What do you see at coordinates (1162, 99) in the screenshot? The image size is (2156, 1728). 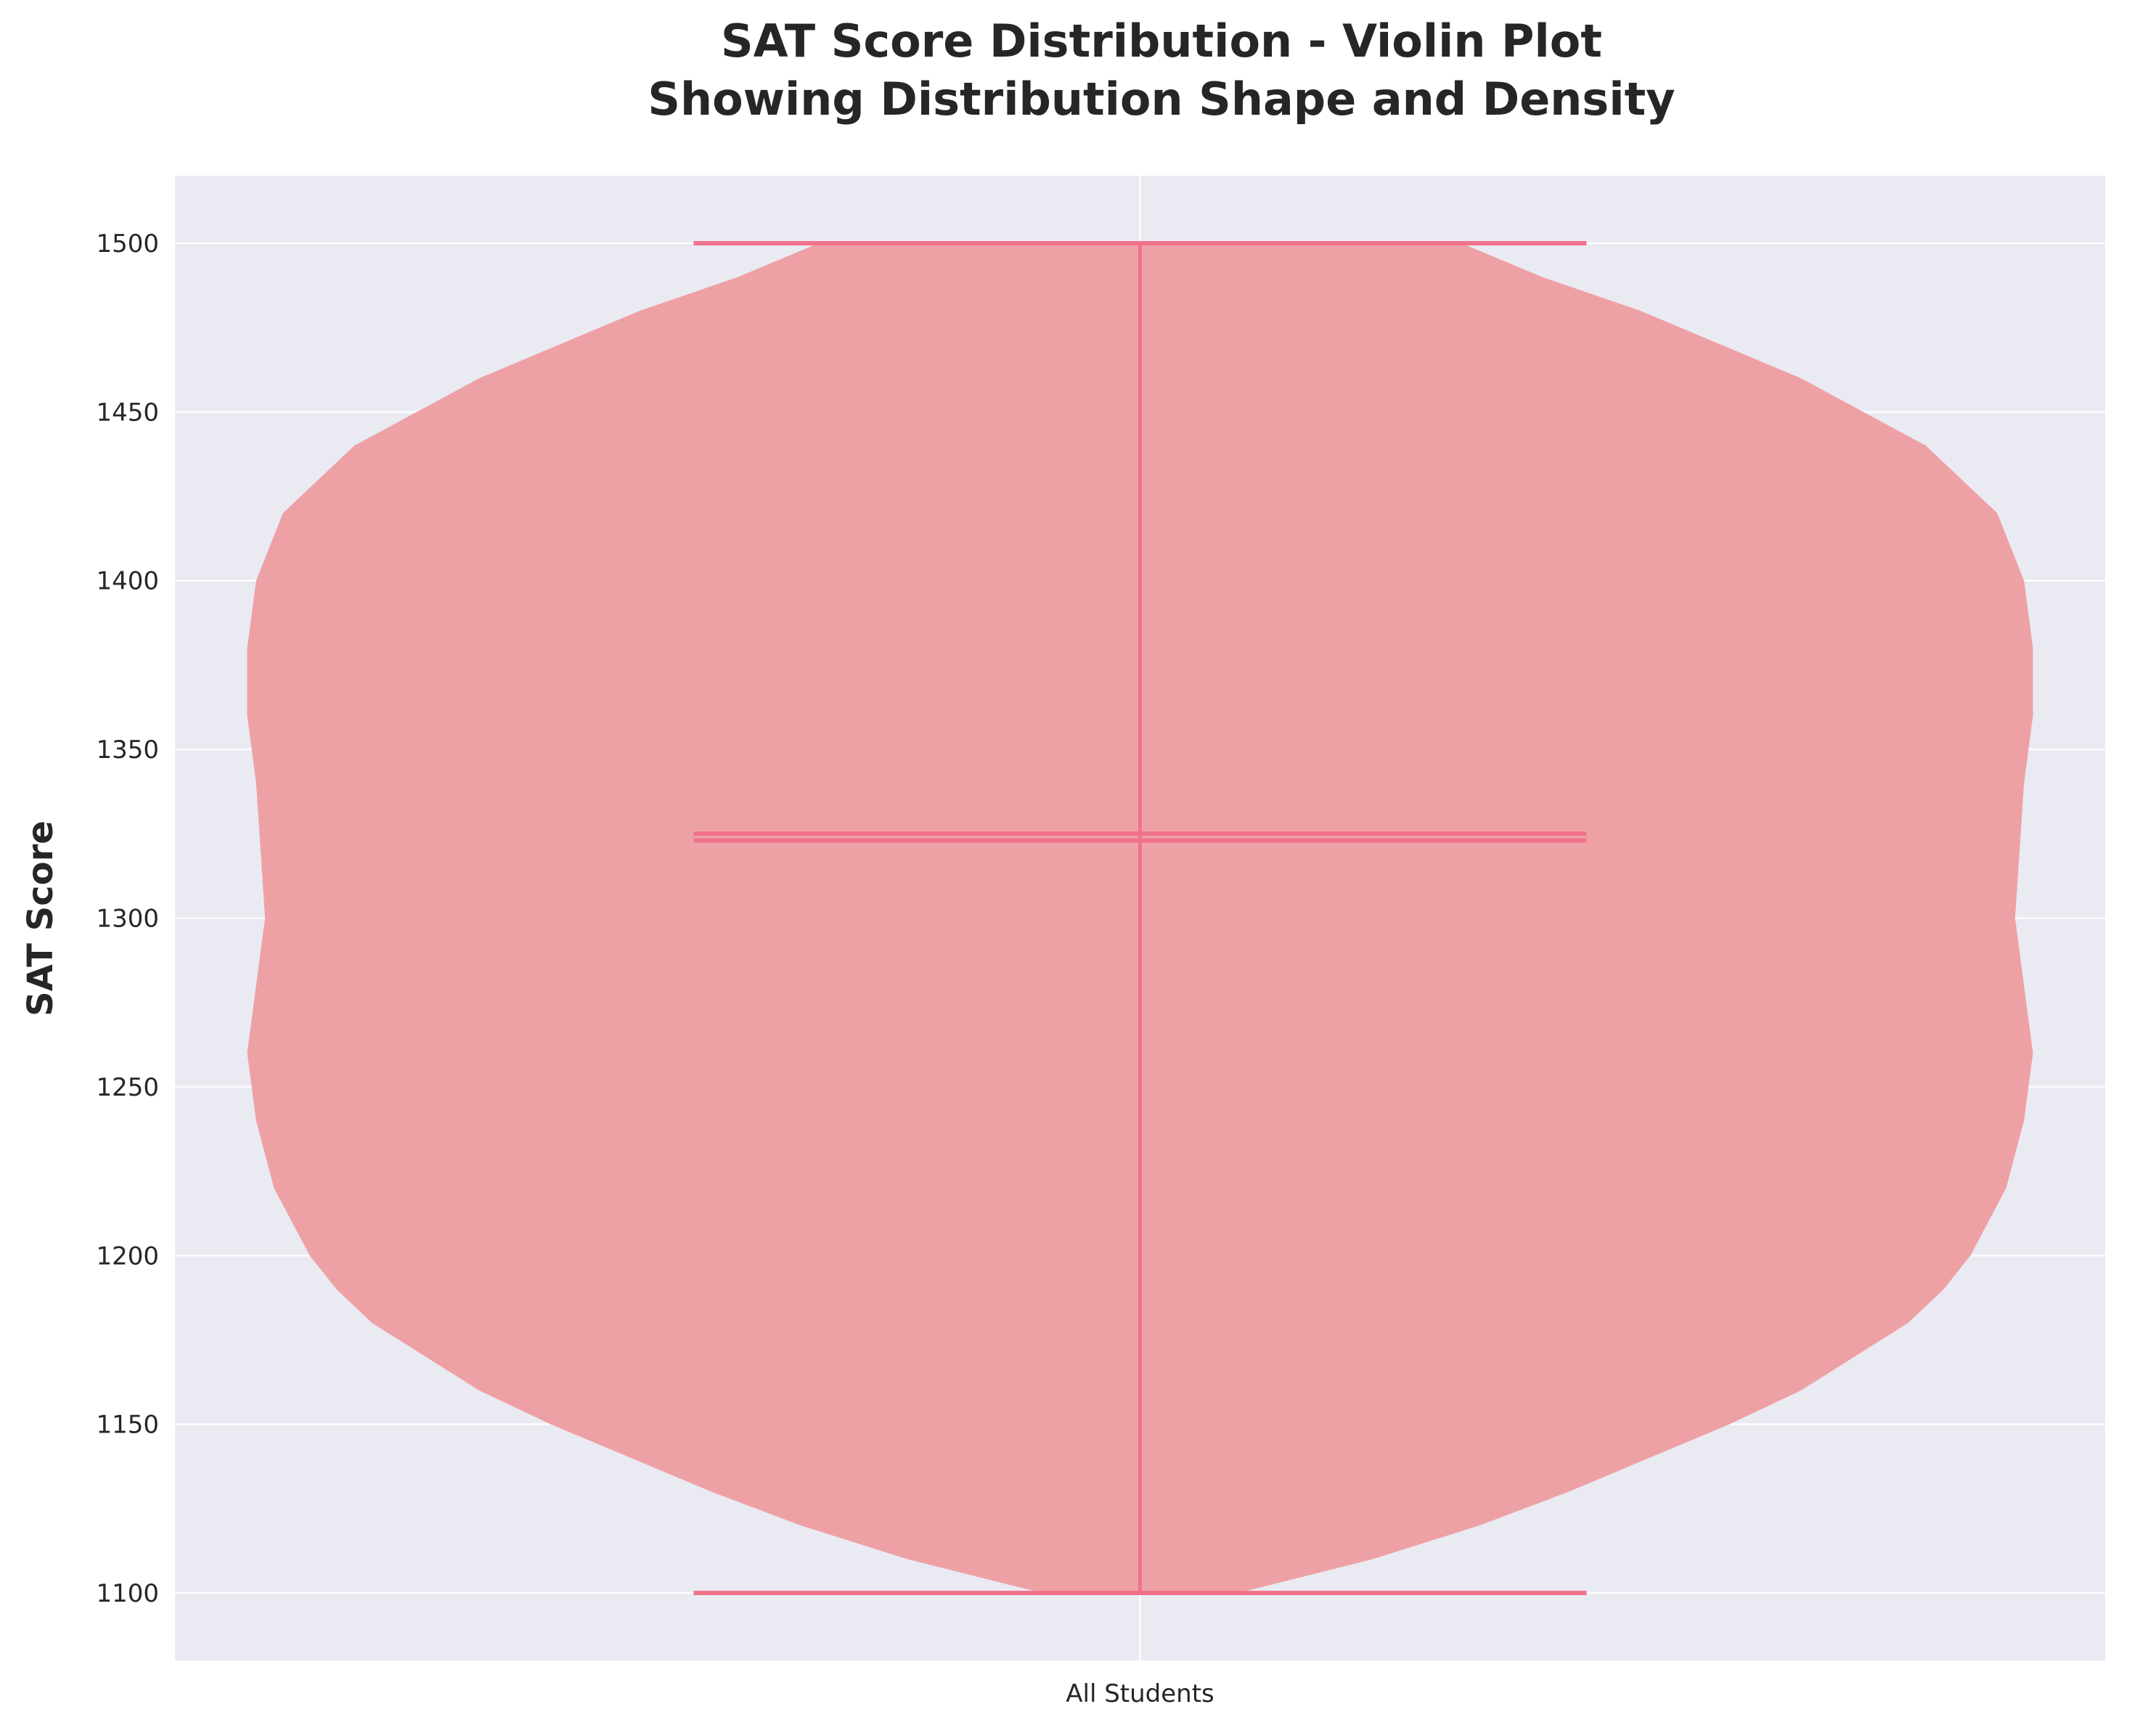 I see `chart-subtitle: Showing Distribution Shape and Density` at bounding box center [1162, 99].